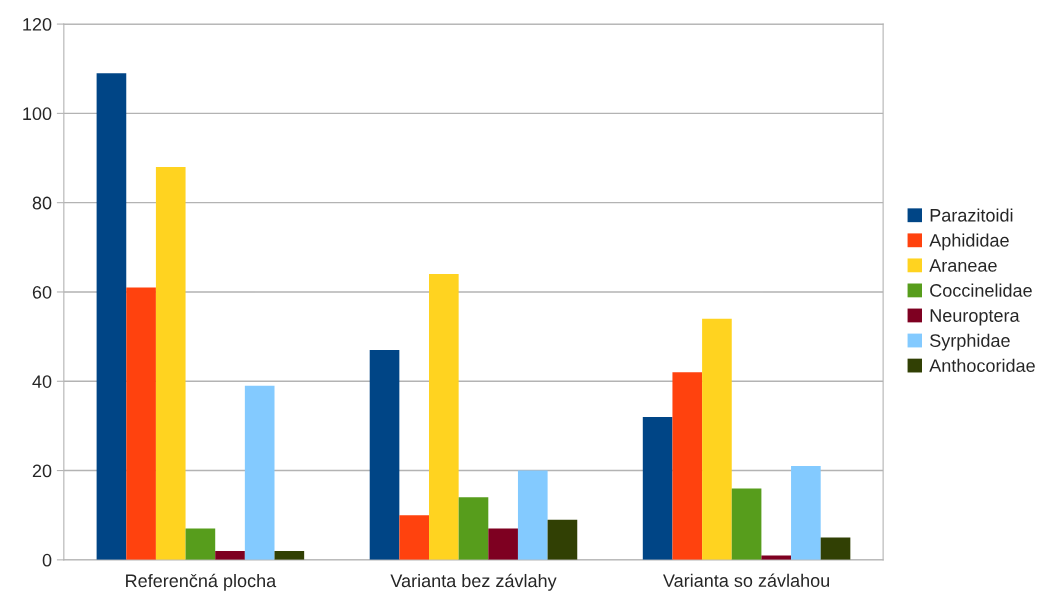  What do you see at coordinates (42, 203) in the screenshot?
I see `y-tick-label: 80` at bounding box center [42, 203].